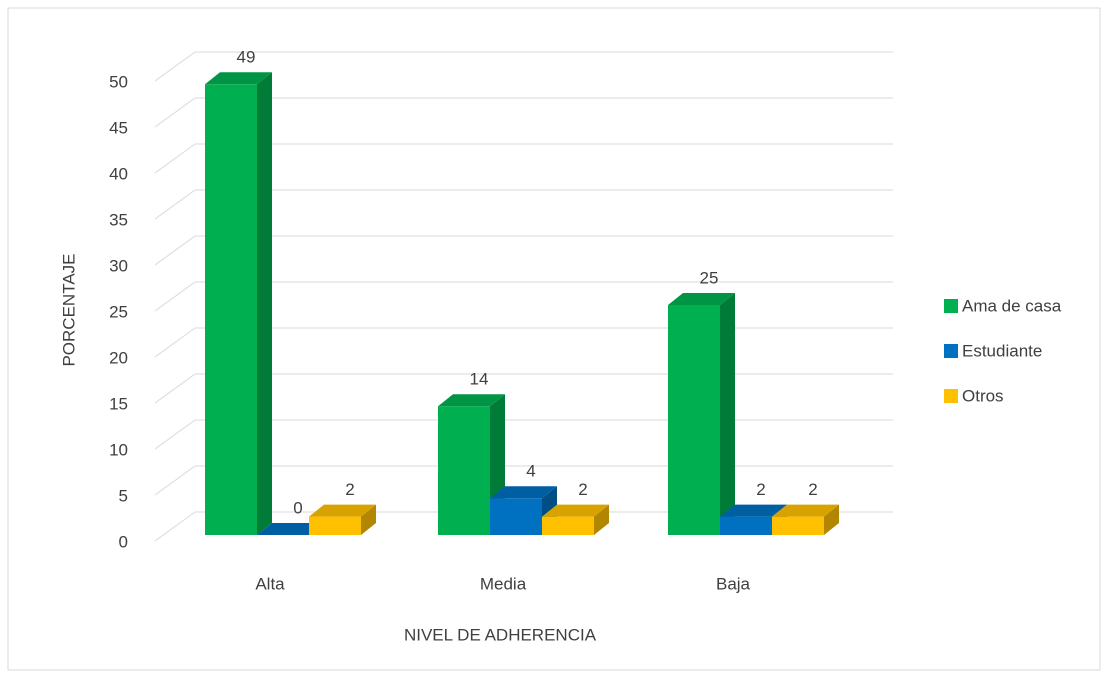  Describe the element at coordinates (118, 127) in the screenshot. I see `y-tick-label: 45` at that location.